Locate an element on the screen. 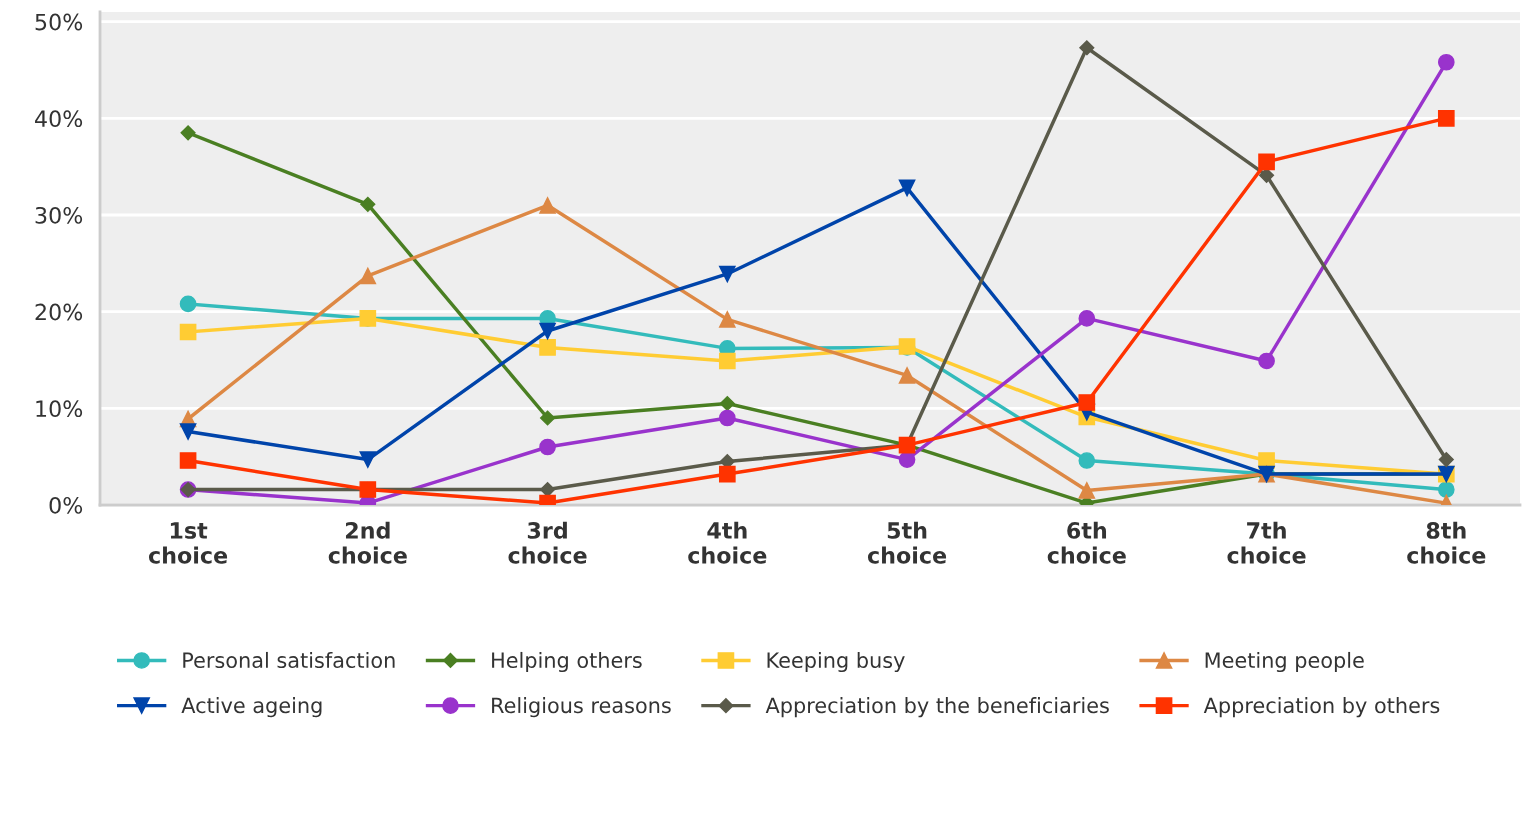  legend-label: Meeting people is located at coordinates (1284, 662).